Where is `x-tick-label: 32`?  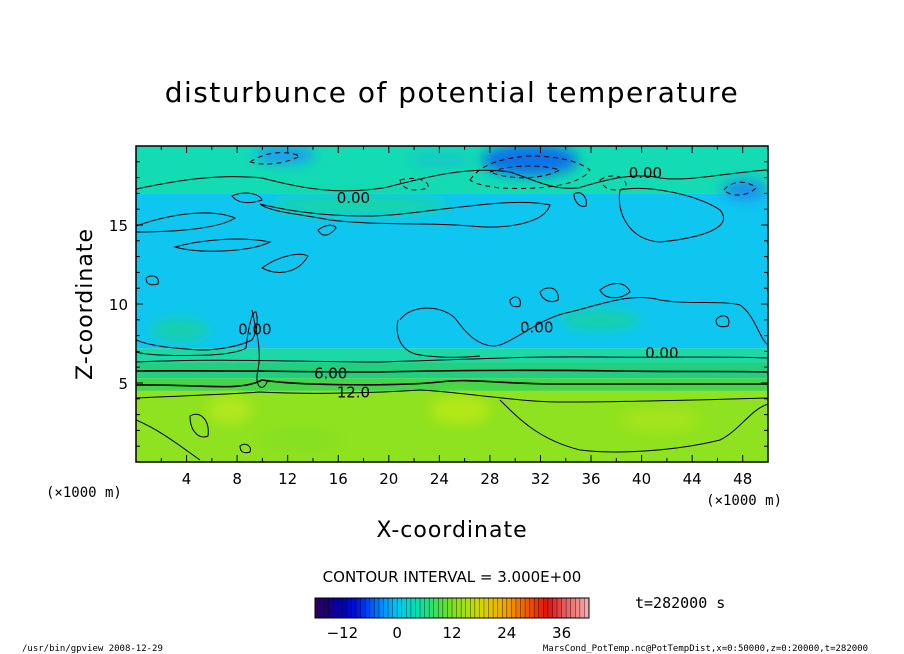
x-tick-label: 32 is located at coordinates (540, 479).